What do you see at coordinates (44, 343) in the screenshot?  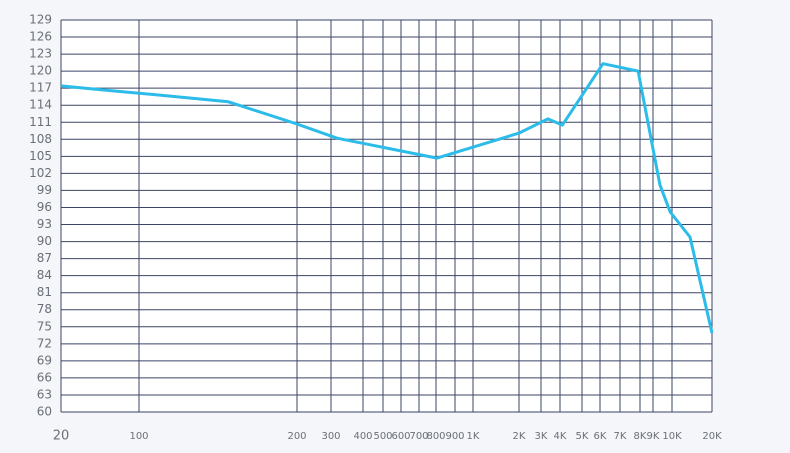 I see `y-tick-label: 72` at bounding box center [44, 343].